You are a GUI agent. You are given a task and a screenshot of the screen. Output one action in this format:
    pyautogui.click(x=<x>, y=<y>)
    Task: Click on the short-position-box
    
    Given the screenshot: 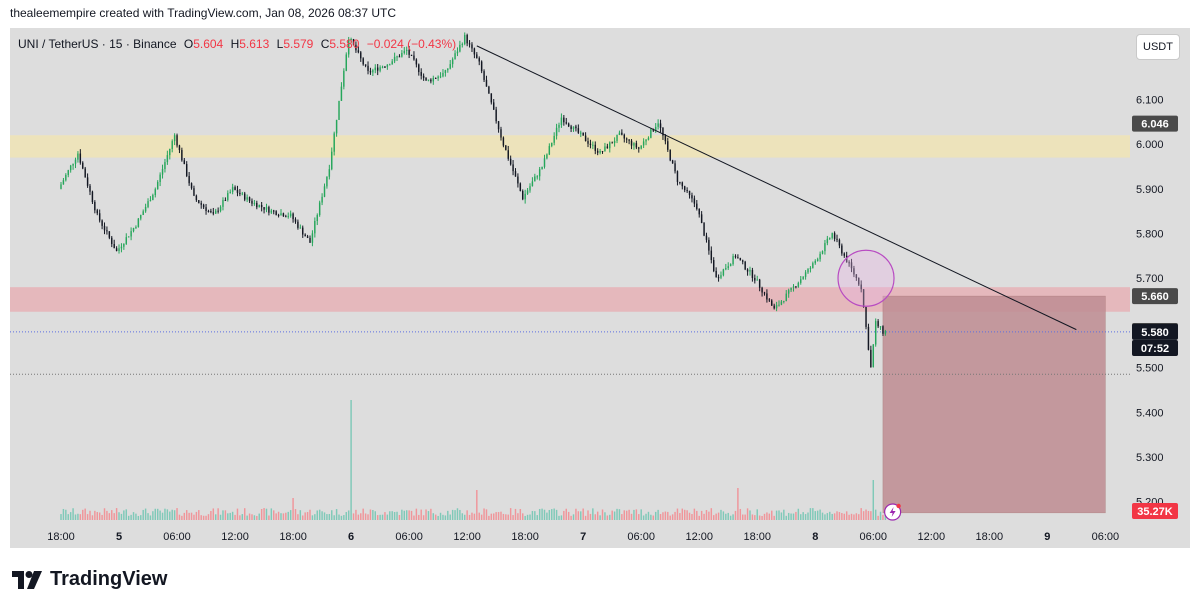 What is the action you would take?
    pyautogui.click(x=994, y=404)
    